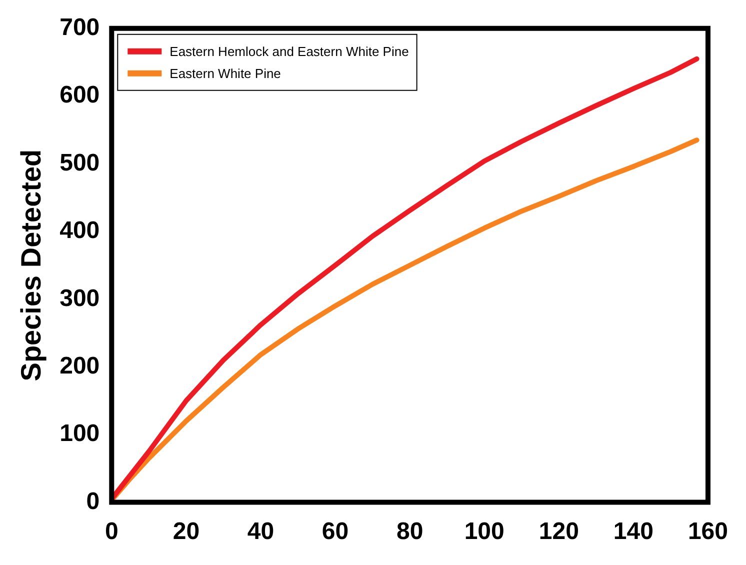 The height and width of the screenshot is (565, 746). What do you see at coordinates (225, 73) in the screenshot?
I see `legend-label: Eastern White Pine` at bounding box center [225, 73].